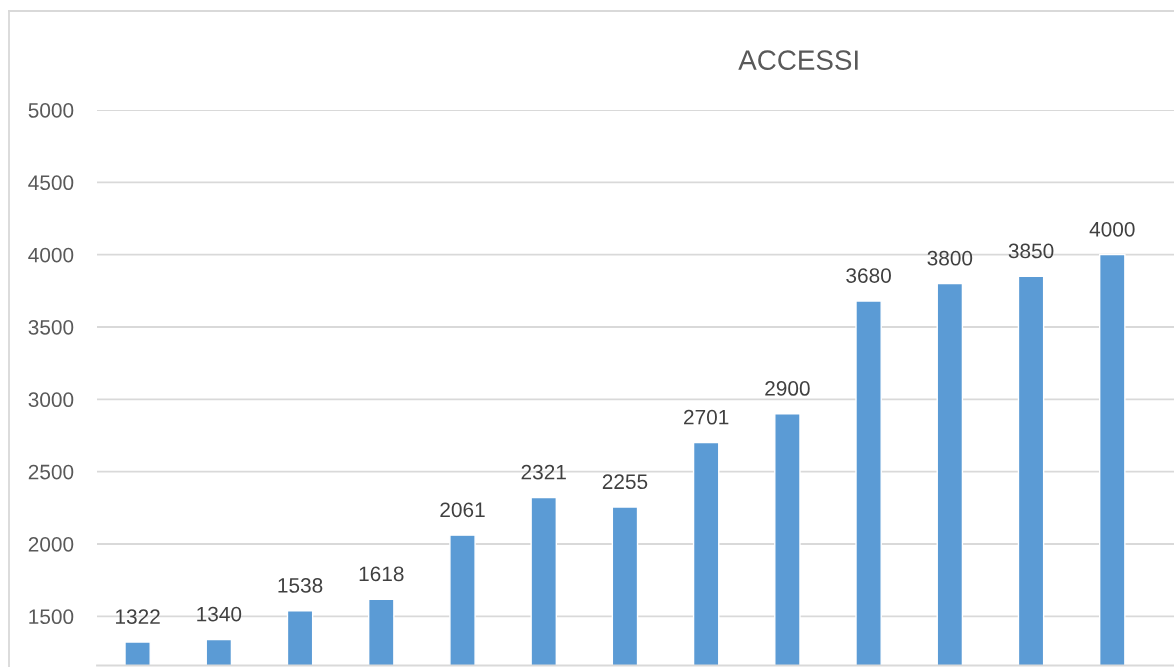 This screenshot has height=667, width=1174. I want to click on y-tick-label: 1500, so click(51, 617).